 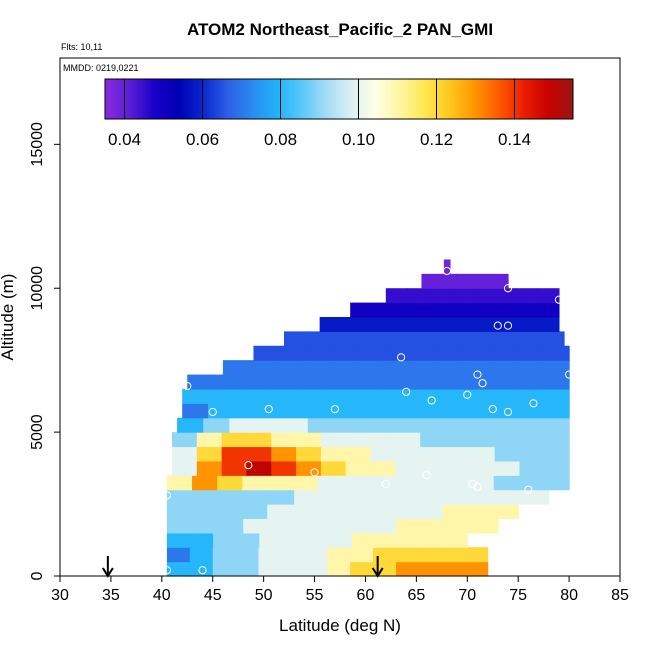 What do you see at coordinates (162, 595) in the screenshot?
I see `x-tick-label: 40` at bounding box center [162, 595].